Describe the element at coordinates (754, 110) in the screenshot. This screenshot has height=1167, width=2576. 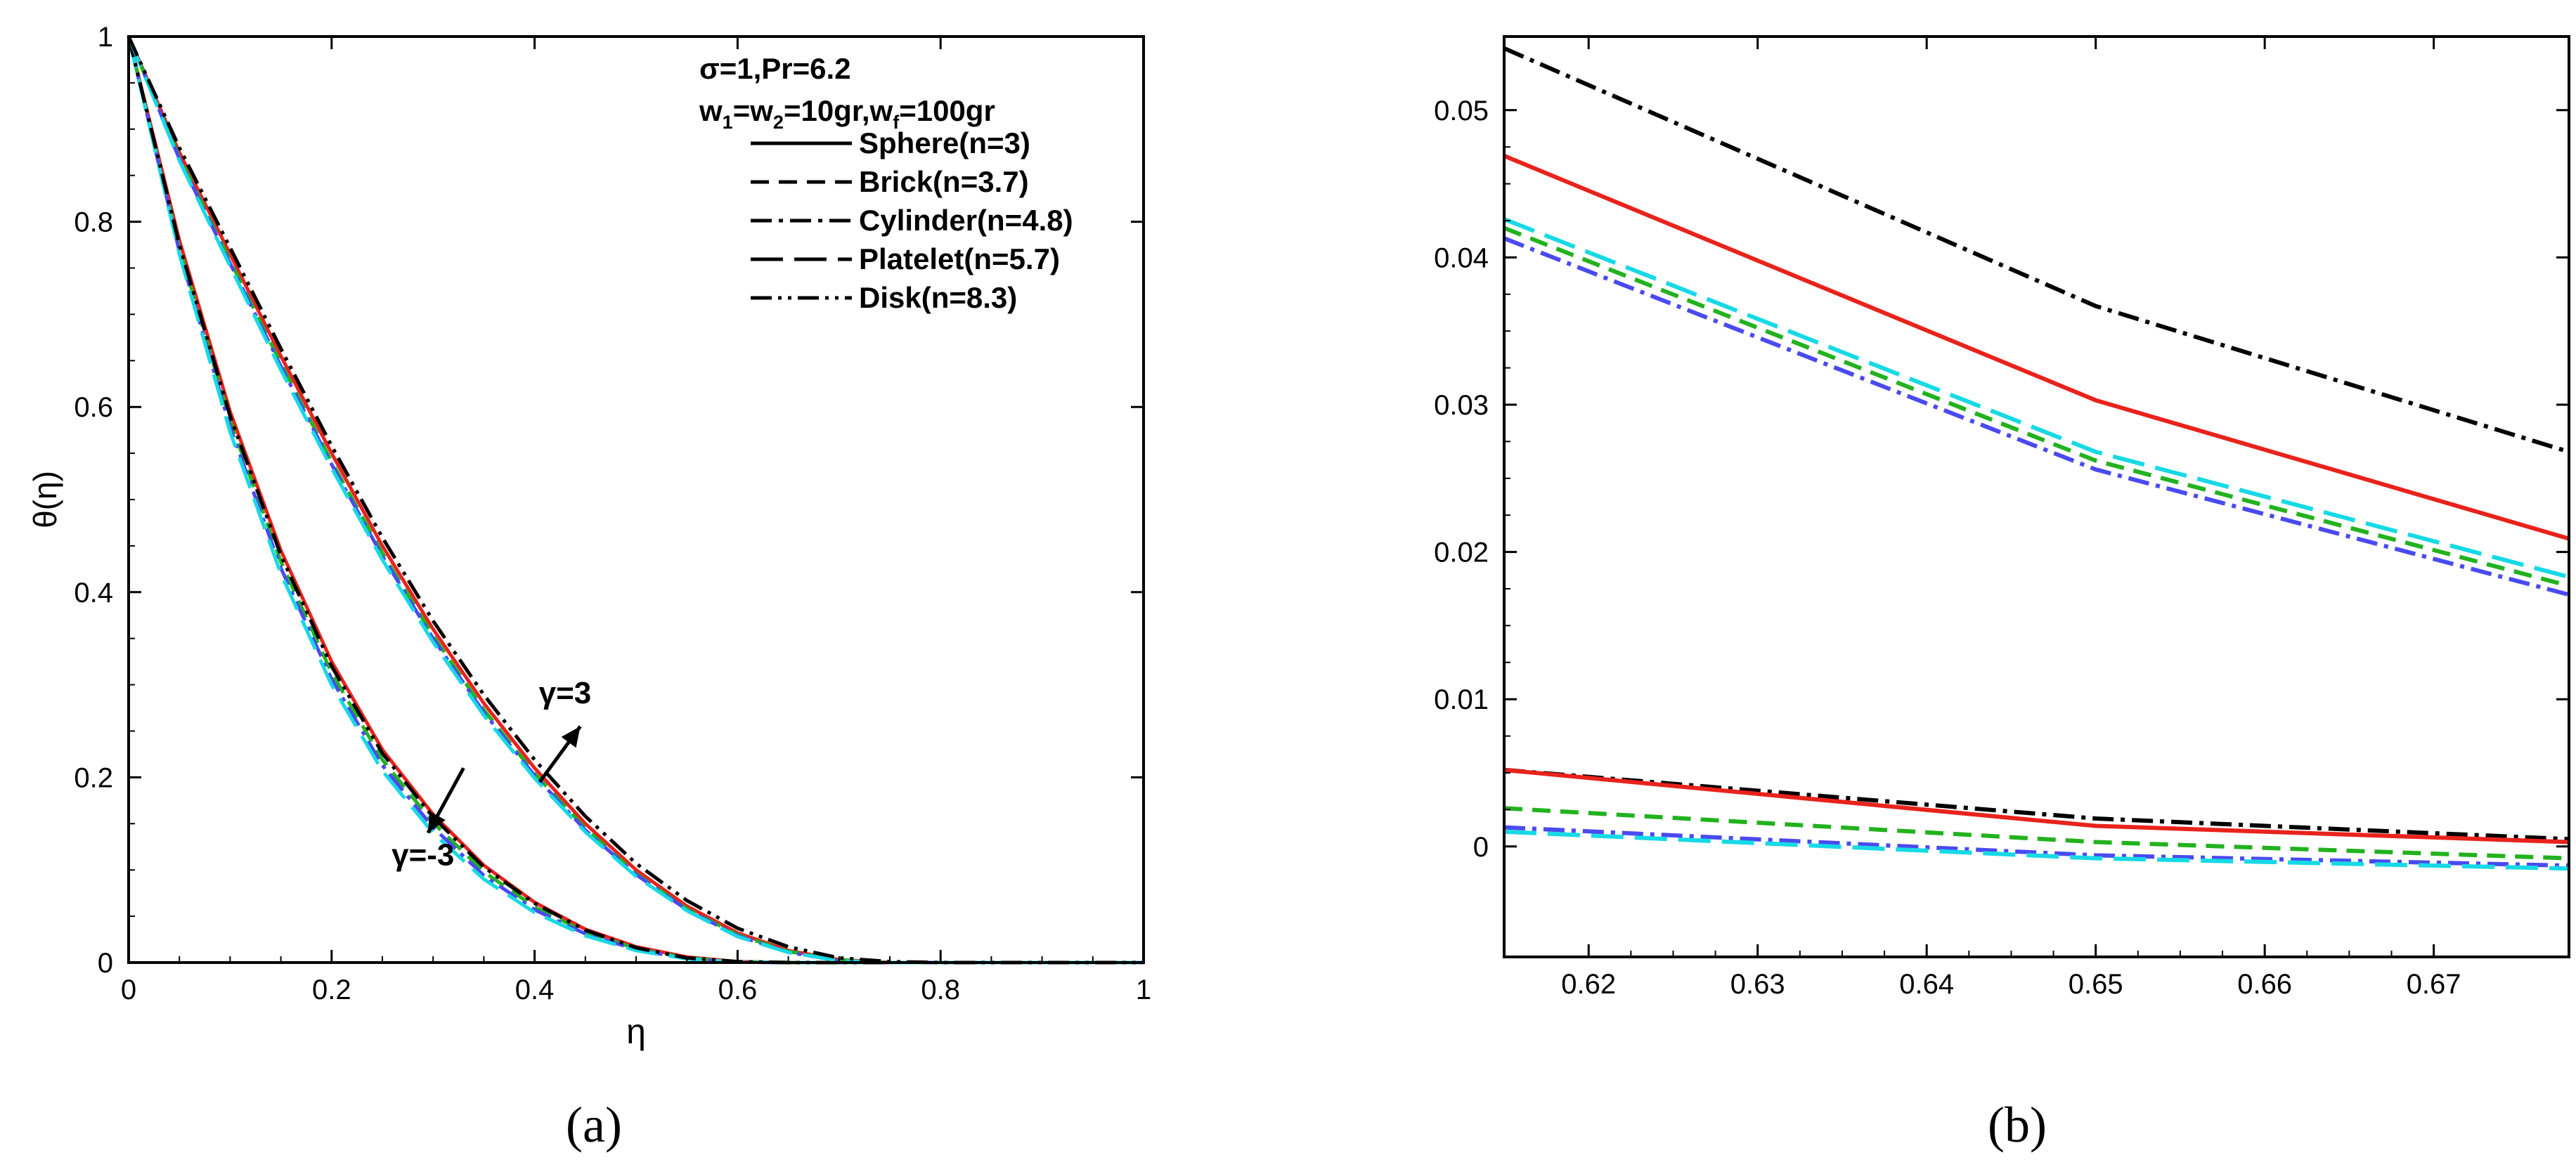
I see `legend-mid-1: =w` at that location.